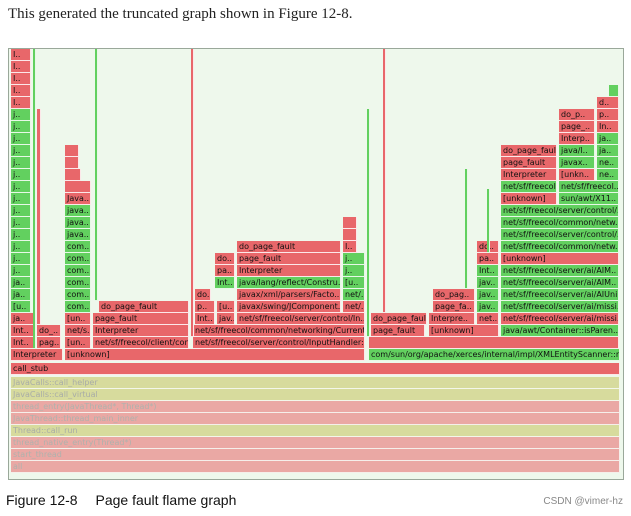 The image size is (631, 516). Describe the element at coordinates (23, 319) in the screenshot. I see `frame-ja: ja..` at that location.